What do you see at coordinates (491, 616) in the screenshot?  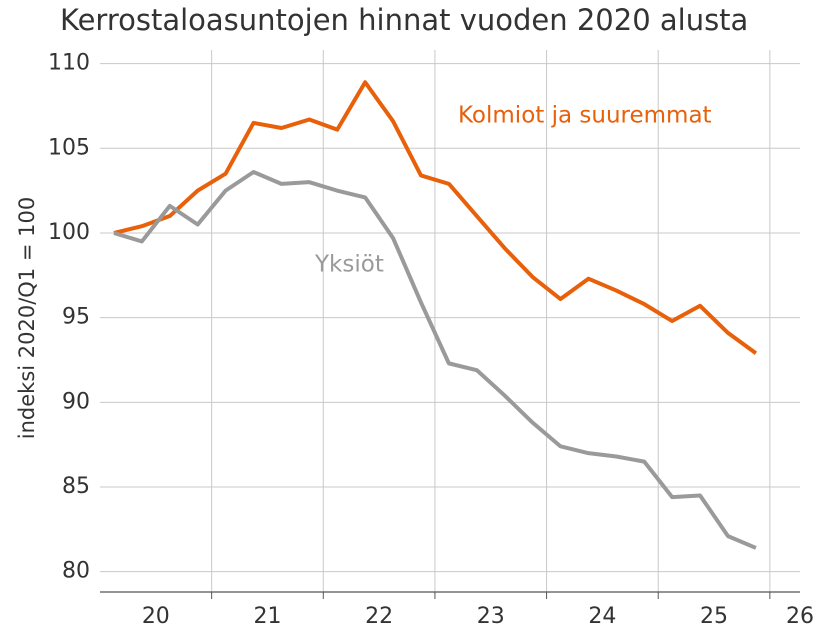 I see `x-tick-label: 23` at bounding box center [491, 616].